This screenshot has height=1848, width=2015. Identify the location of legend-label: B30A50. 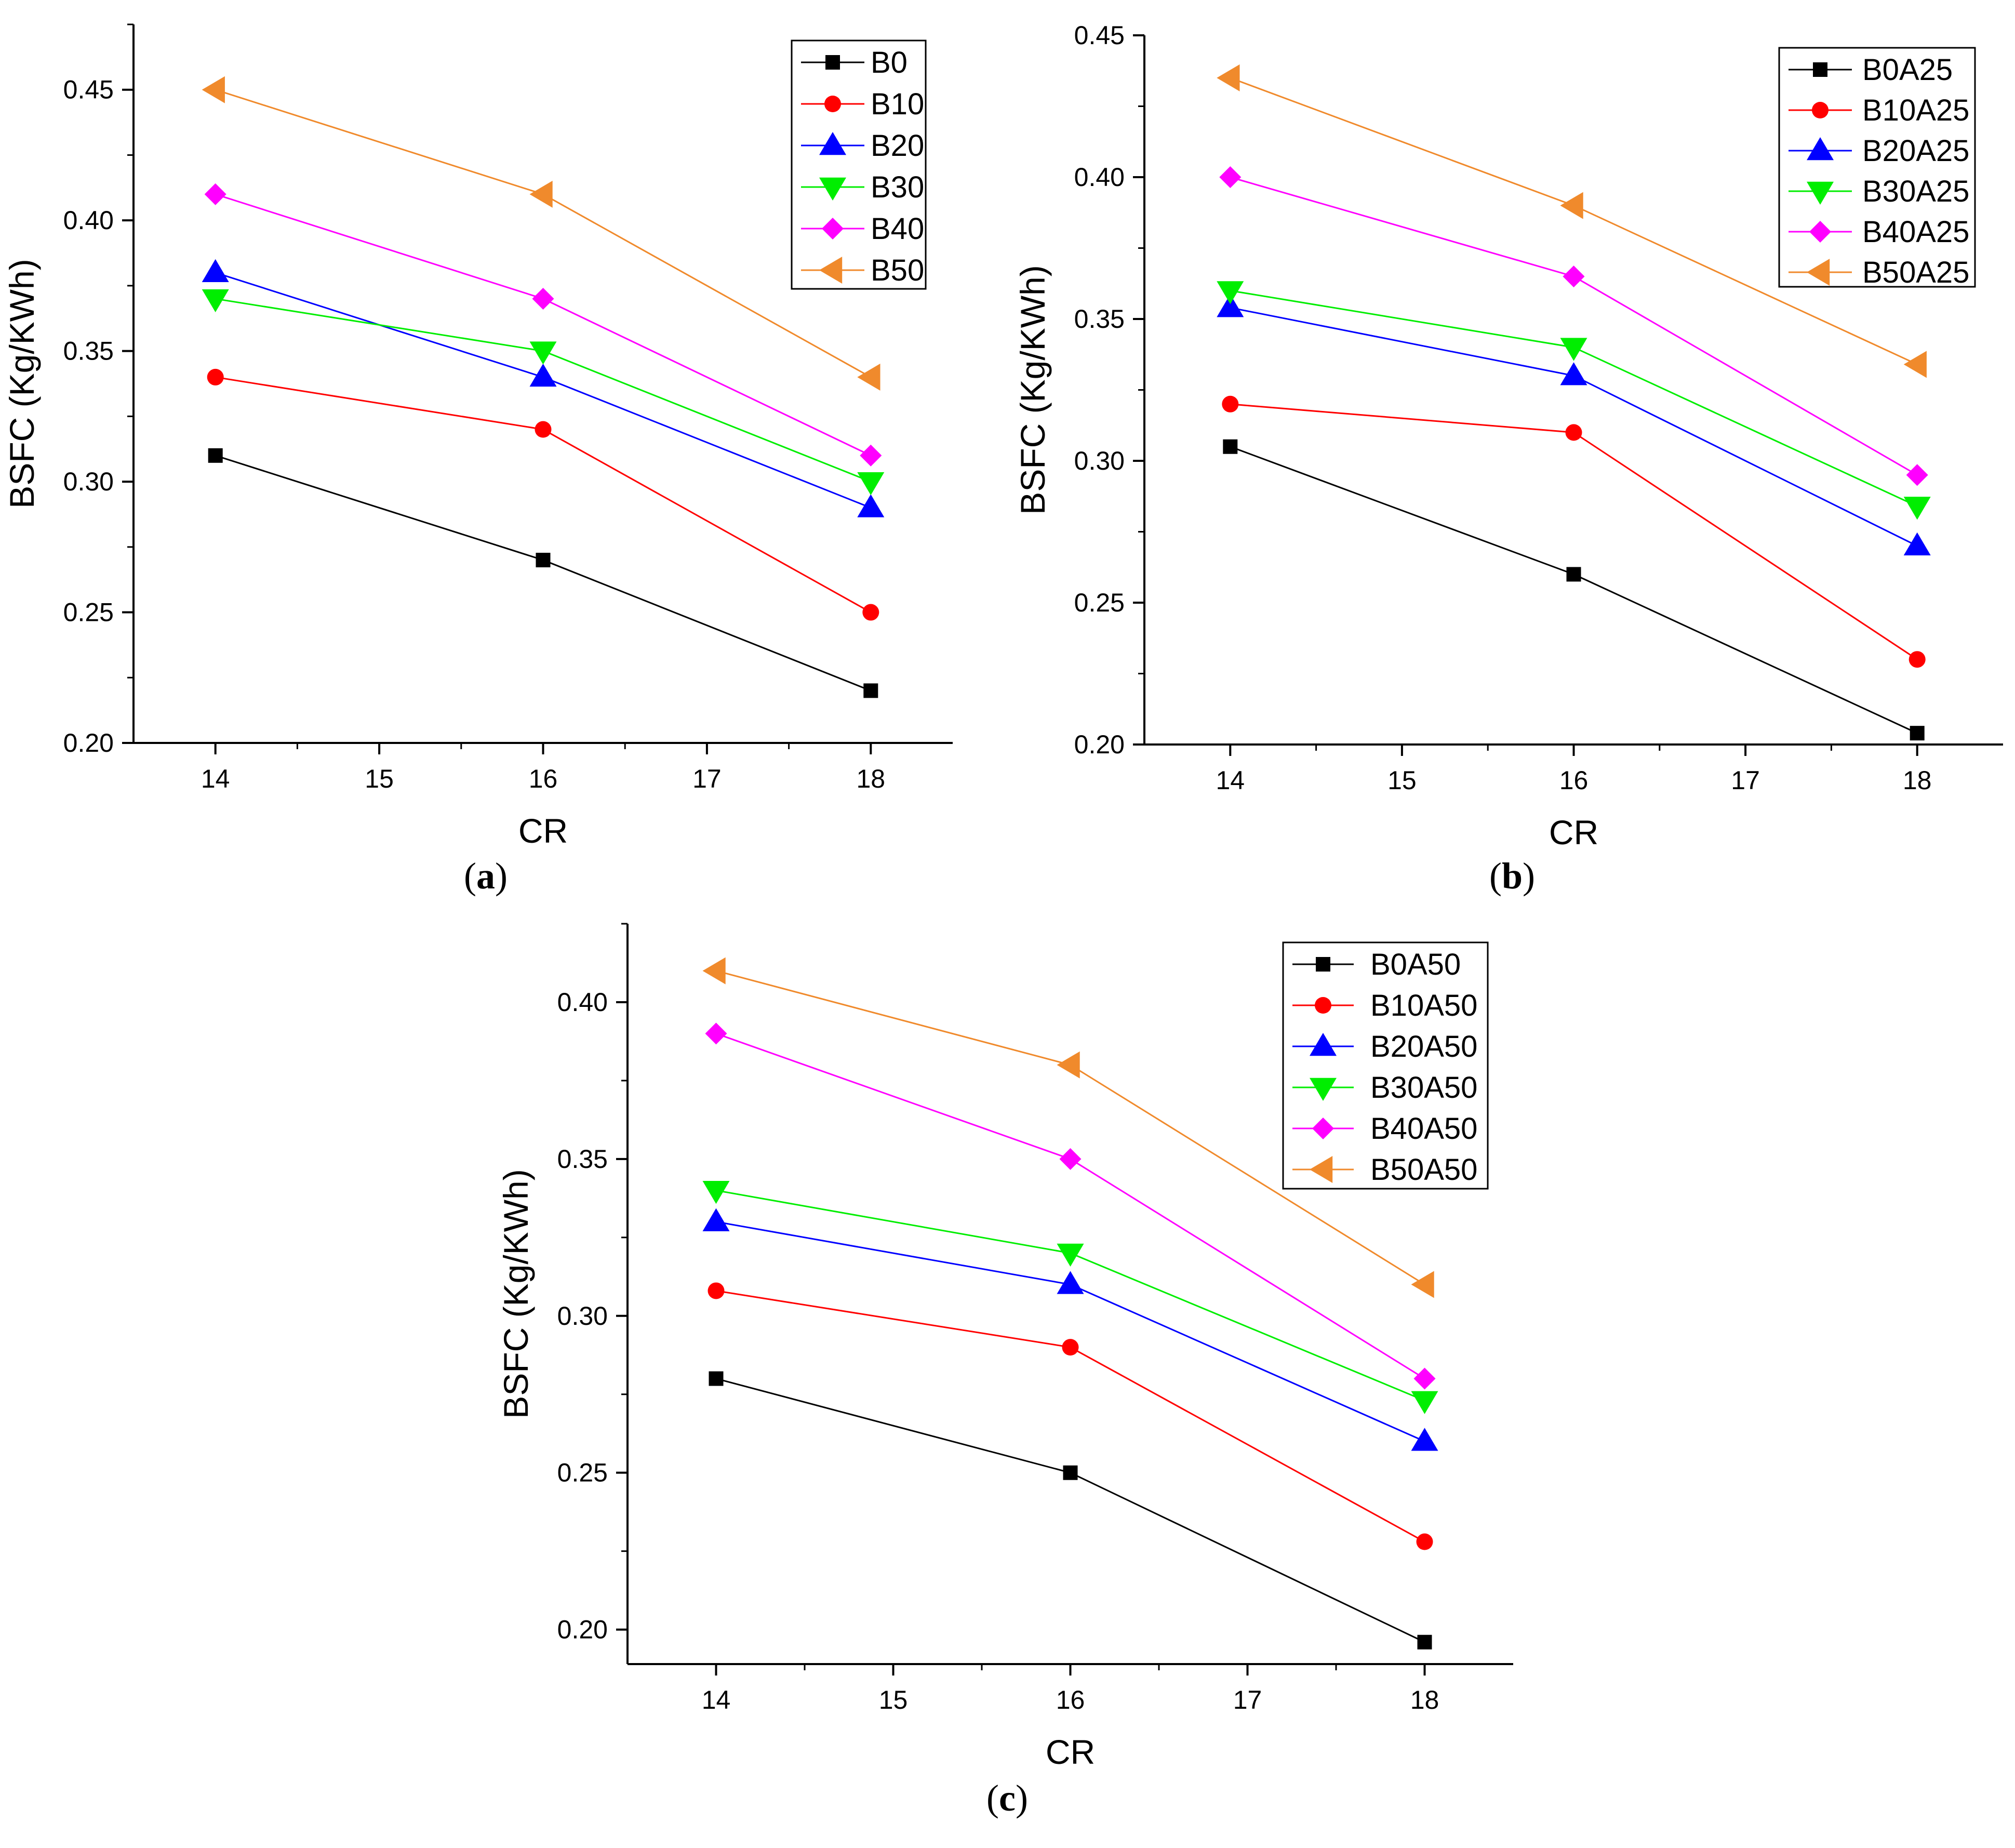
(1423, 1088).